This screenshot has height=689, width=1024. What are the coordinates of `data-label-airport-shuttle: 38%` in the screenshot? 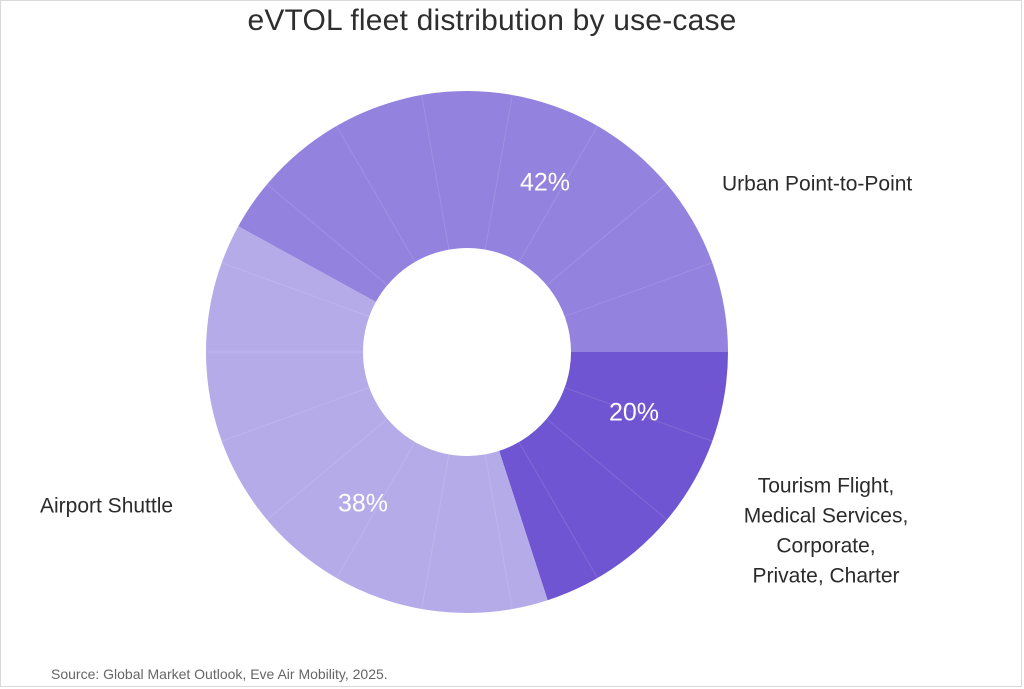 It's located at (363, 504).